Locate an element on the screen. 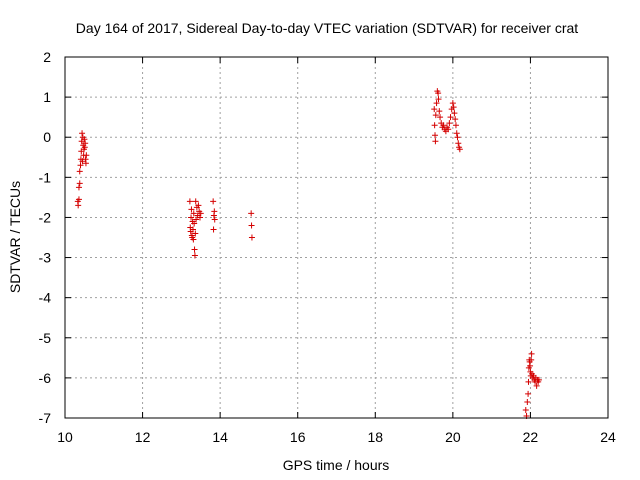  y-tick-label: -5 is located at coordinates (45, 338).